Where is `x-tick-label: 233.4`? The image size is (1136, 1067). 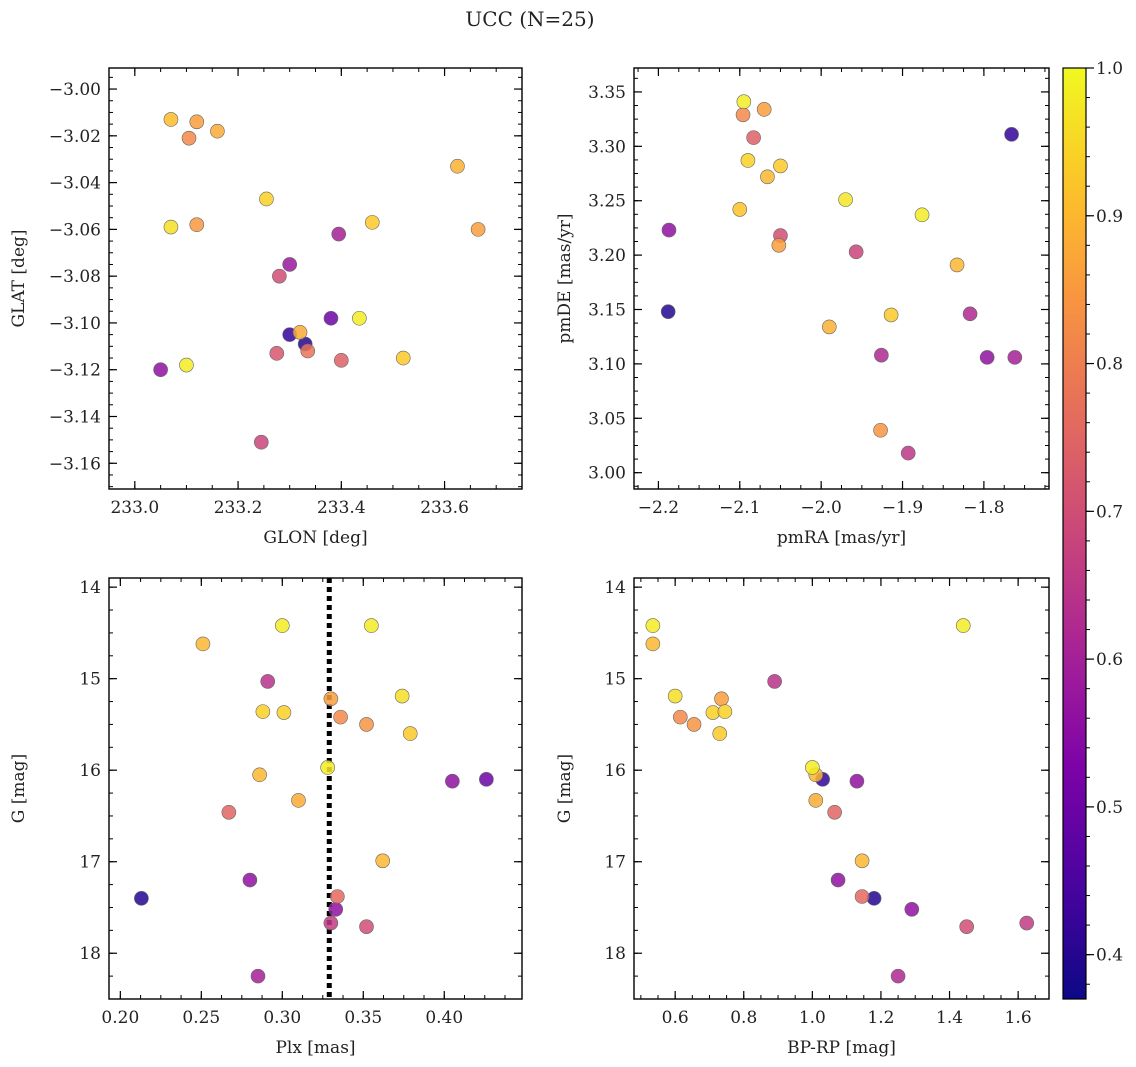
x-tick-label: 233.4 is located at coordinates (341, 508).